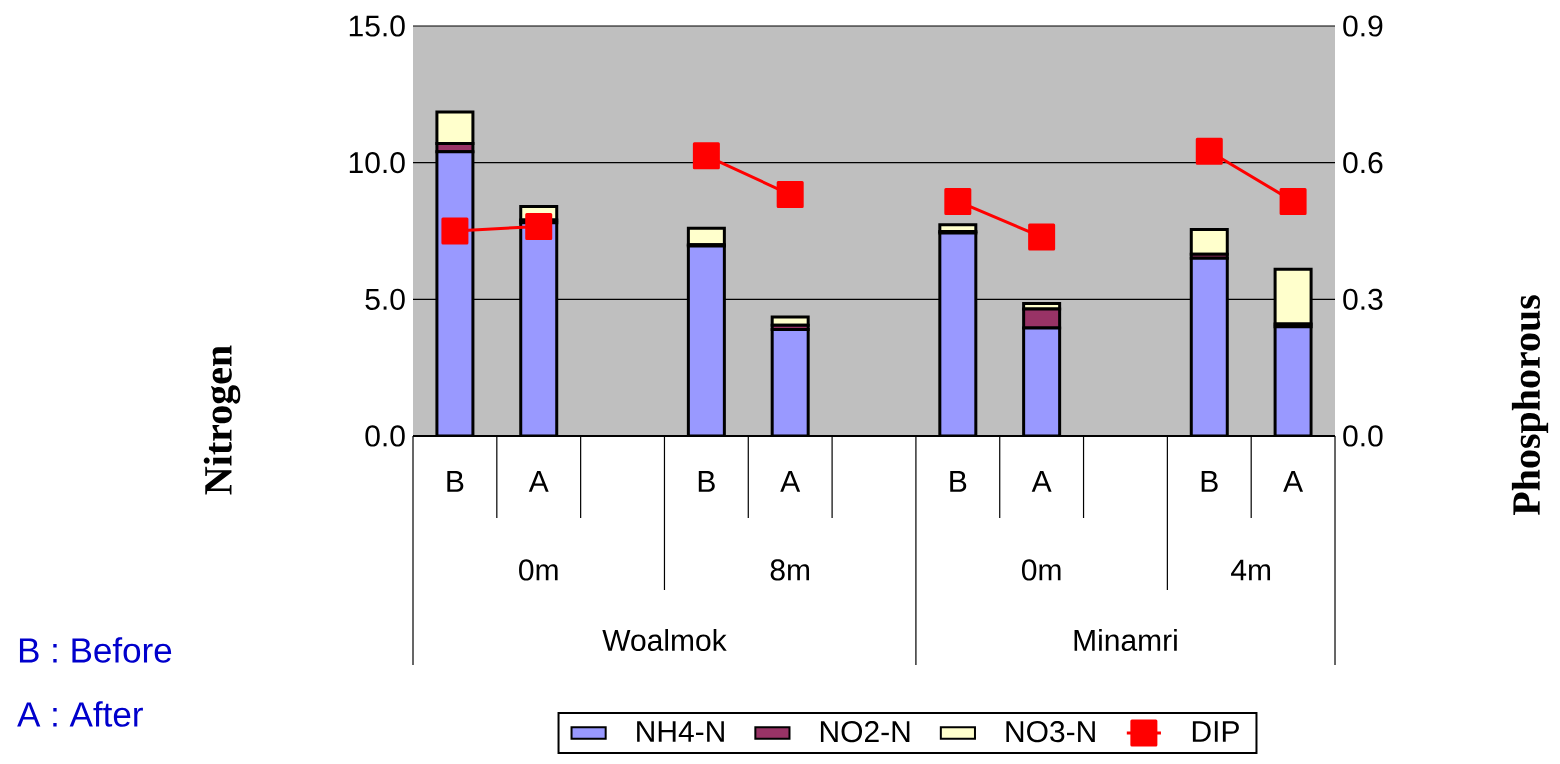  What do you see at coordinates (80, 714) in the screenshot?
I see `text: A : After` at bounding box center [80, 714].